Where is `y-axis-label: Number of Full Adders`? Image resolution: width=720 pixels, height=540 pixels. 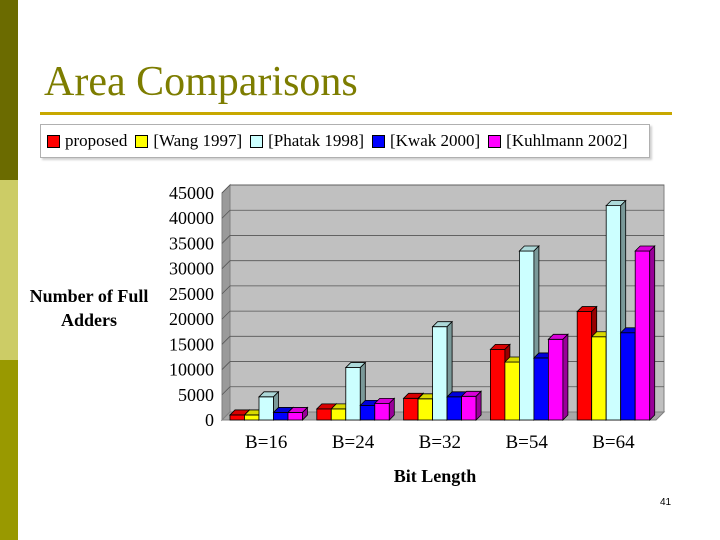 y-axis-label: Number of Full Adders is located at coordinates (89, 308).